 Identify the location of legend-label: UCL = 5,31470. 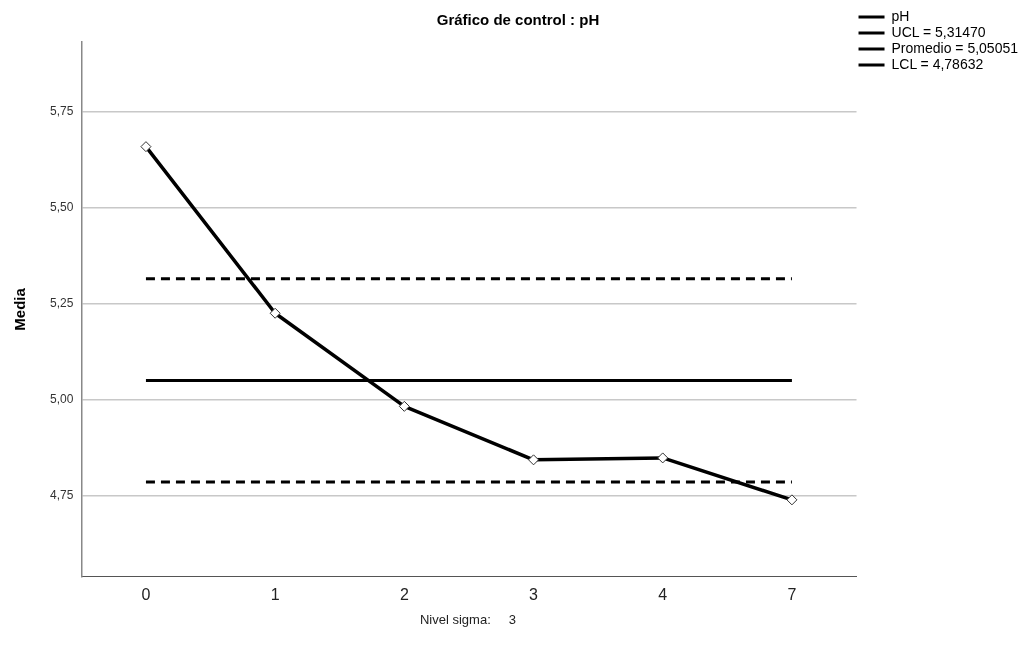
(938, 31).